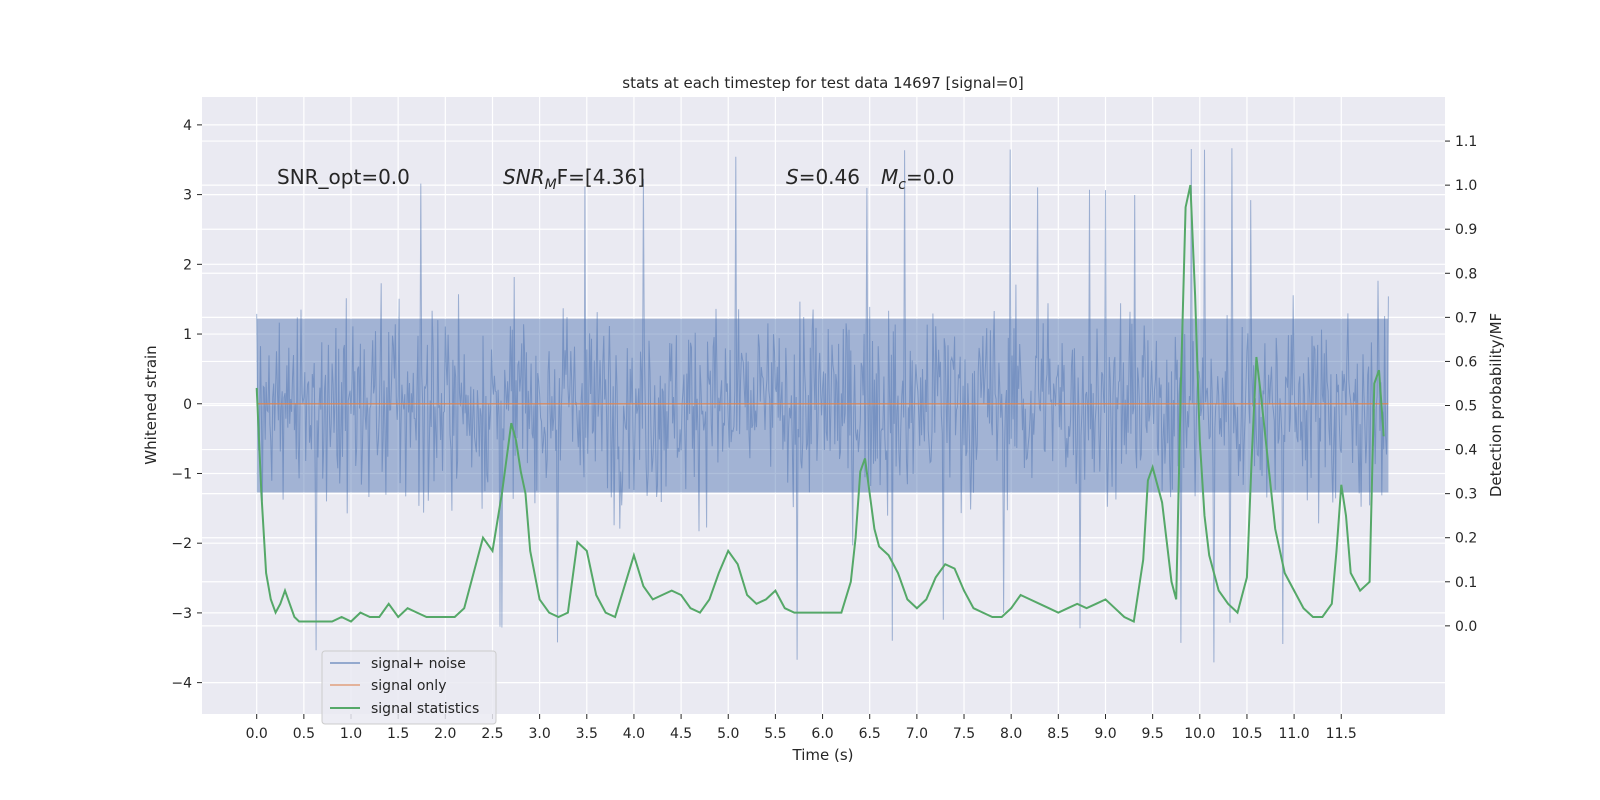 This screenshot has height=800, width=1600. I want to click on y-tick-labels: 4 3 2 1 0 −1 −2 −3 −4, so click(186, 405).